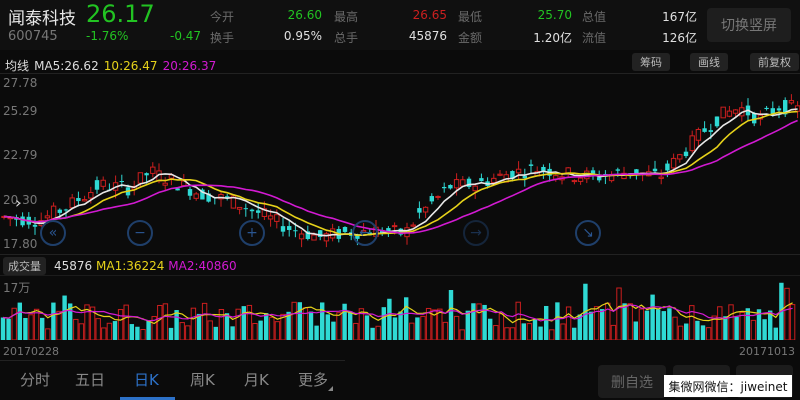 This screenshot has width=800, height=400. What do you see at coordinates (172, 380) in the screenshot?
I see `period-tabs: 分时 五日 日K 周K 月K 更多` at bounding box center [172, 380].